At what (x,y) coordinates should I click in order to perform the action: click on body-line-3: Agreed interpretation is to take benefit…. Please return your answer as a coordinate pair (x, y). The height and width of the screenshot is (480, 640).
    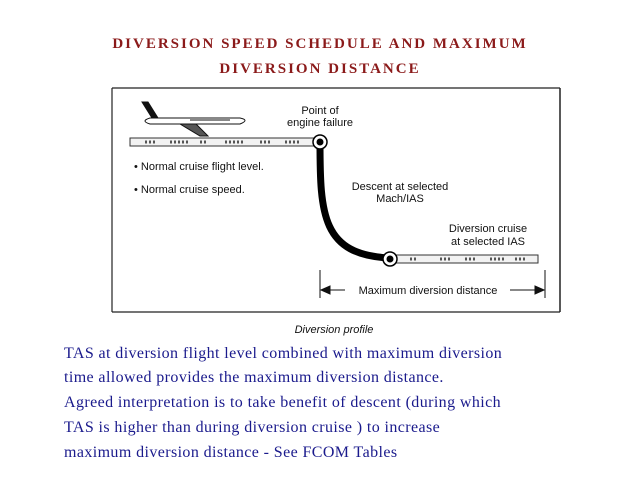
    Looking at the image, I should click on (282, 402).